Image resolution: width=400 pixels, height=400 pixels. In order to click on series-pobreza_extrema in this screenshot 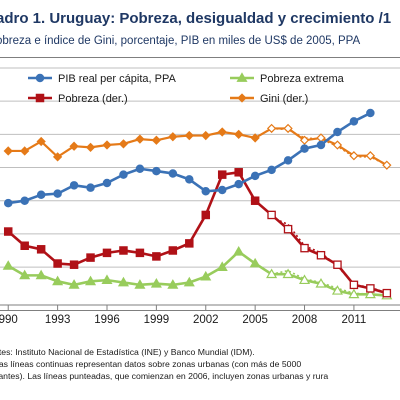, I will do `click(197, 272)`.